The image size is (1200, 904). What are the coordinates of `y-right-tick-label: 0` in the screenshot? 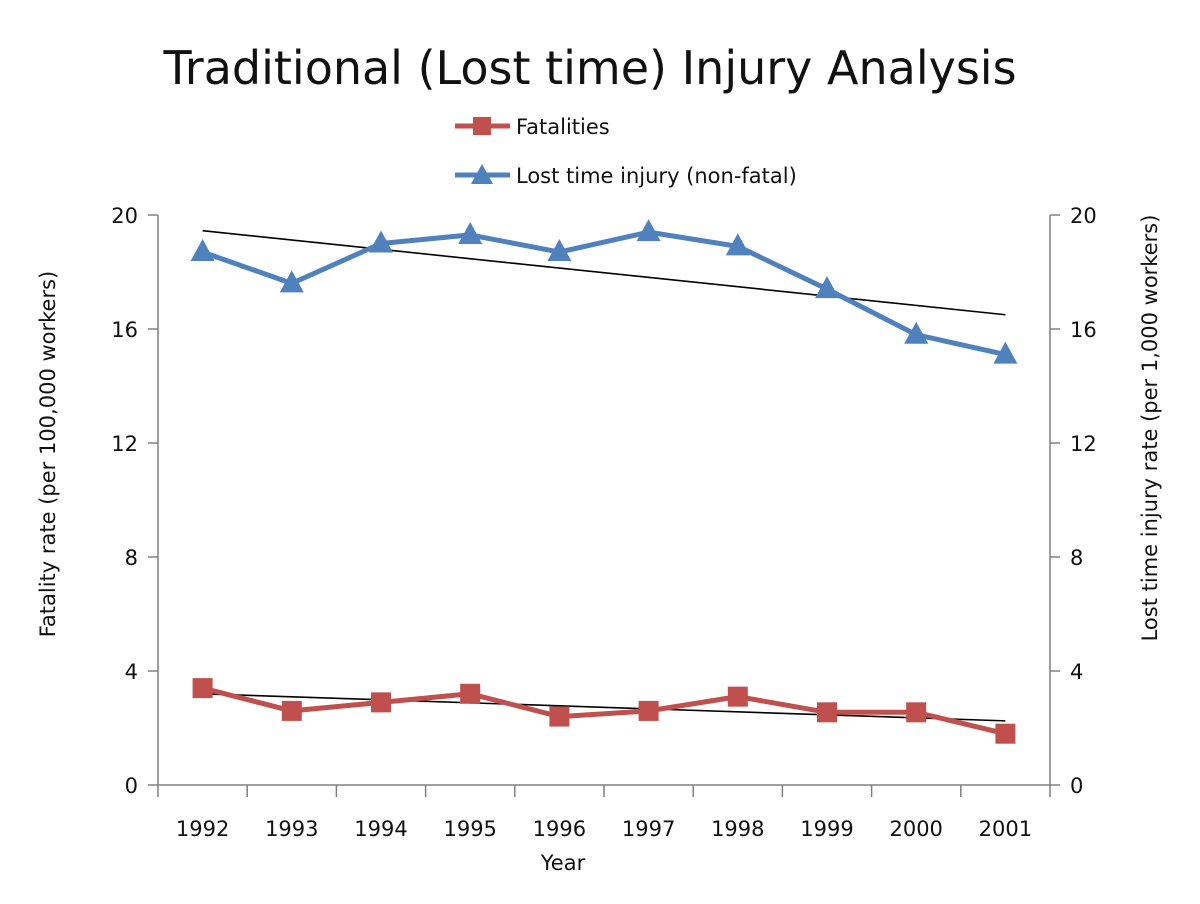 It's located at (1076, 786).